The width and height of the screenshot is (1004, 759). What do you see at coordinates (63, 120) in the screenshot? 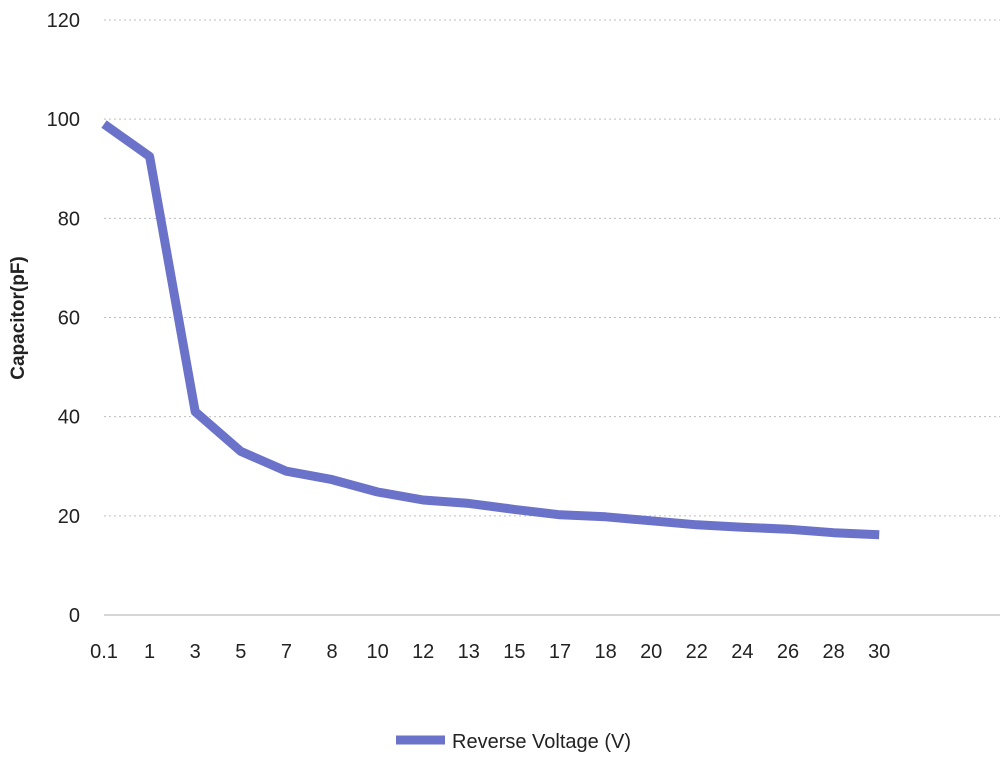
I see `y-tick-label: 100` at bounding box center [63, 120].